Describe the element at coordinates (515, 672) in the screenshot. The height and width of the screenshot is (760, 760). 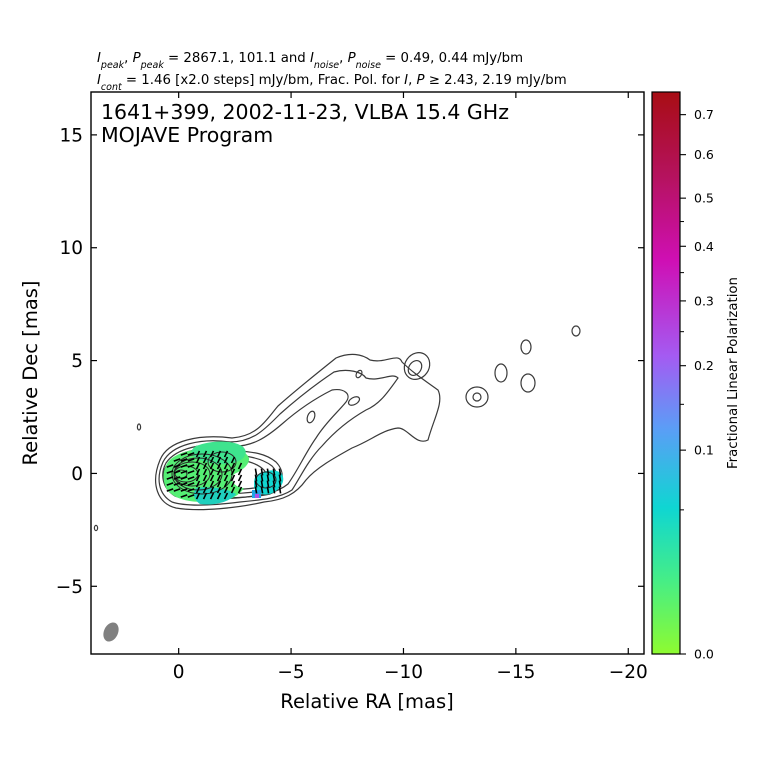
I see `x-tick-label: −15` at that location.